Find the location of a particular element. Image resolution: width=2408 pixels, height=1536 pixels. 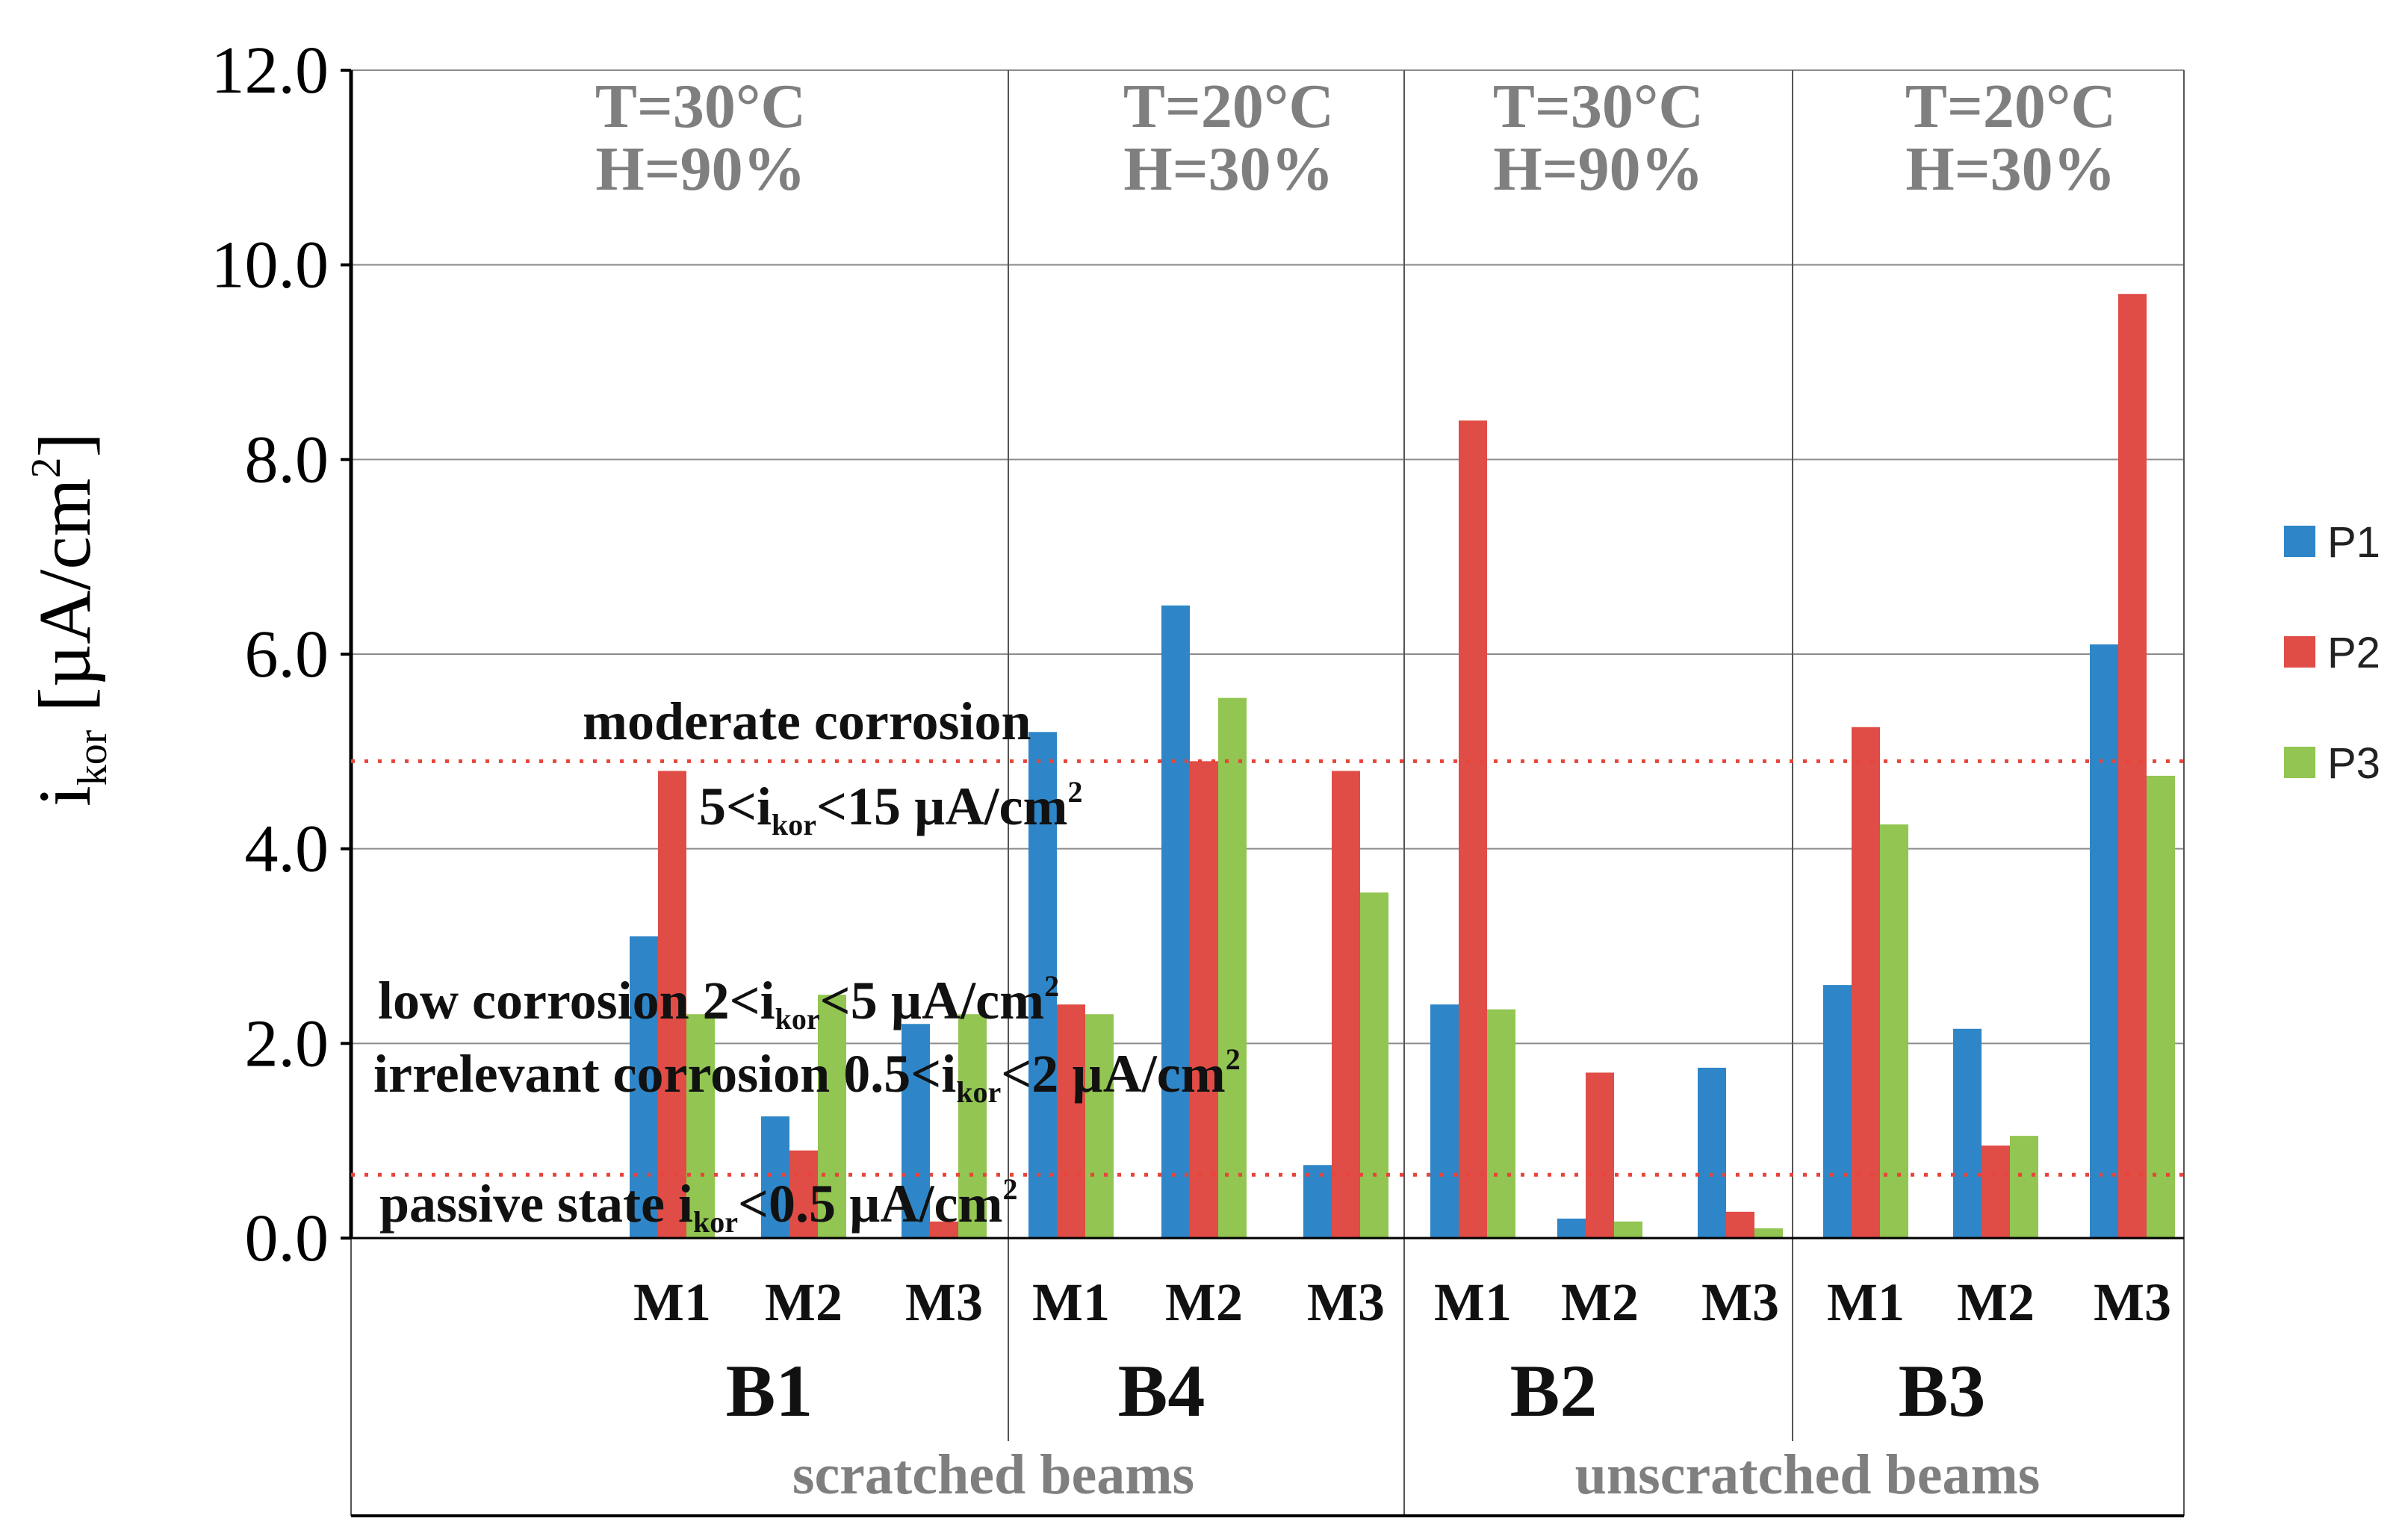

bar-b3-m2-p3 is located at coordinates (2024, 1187).